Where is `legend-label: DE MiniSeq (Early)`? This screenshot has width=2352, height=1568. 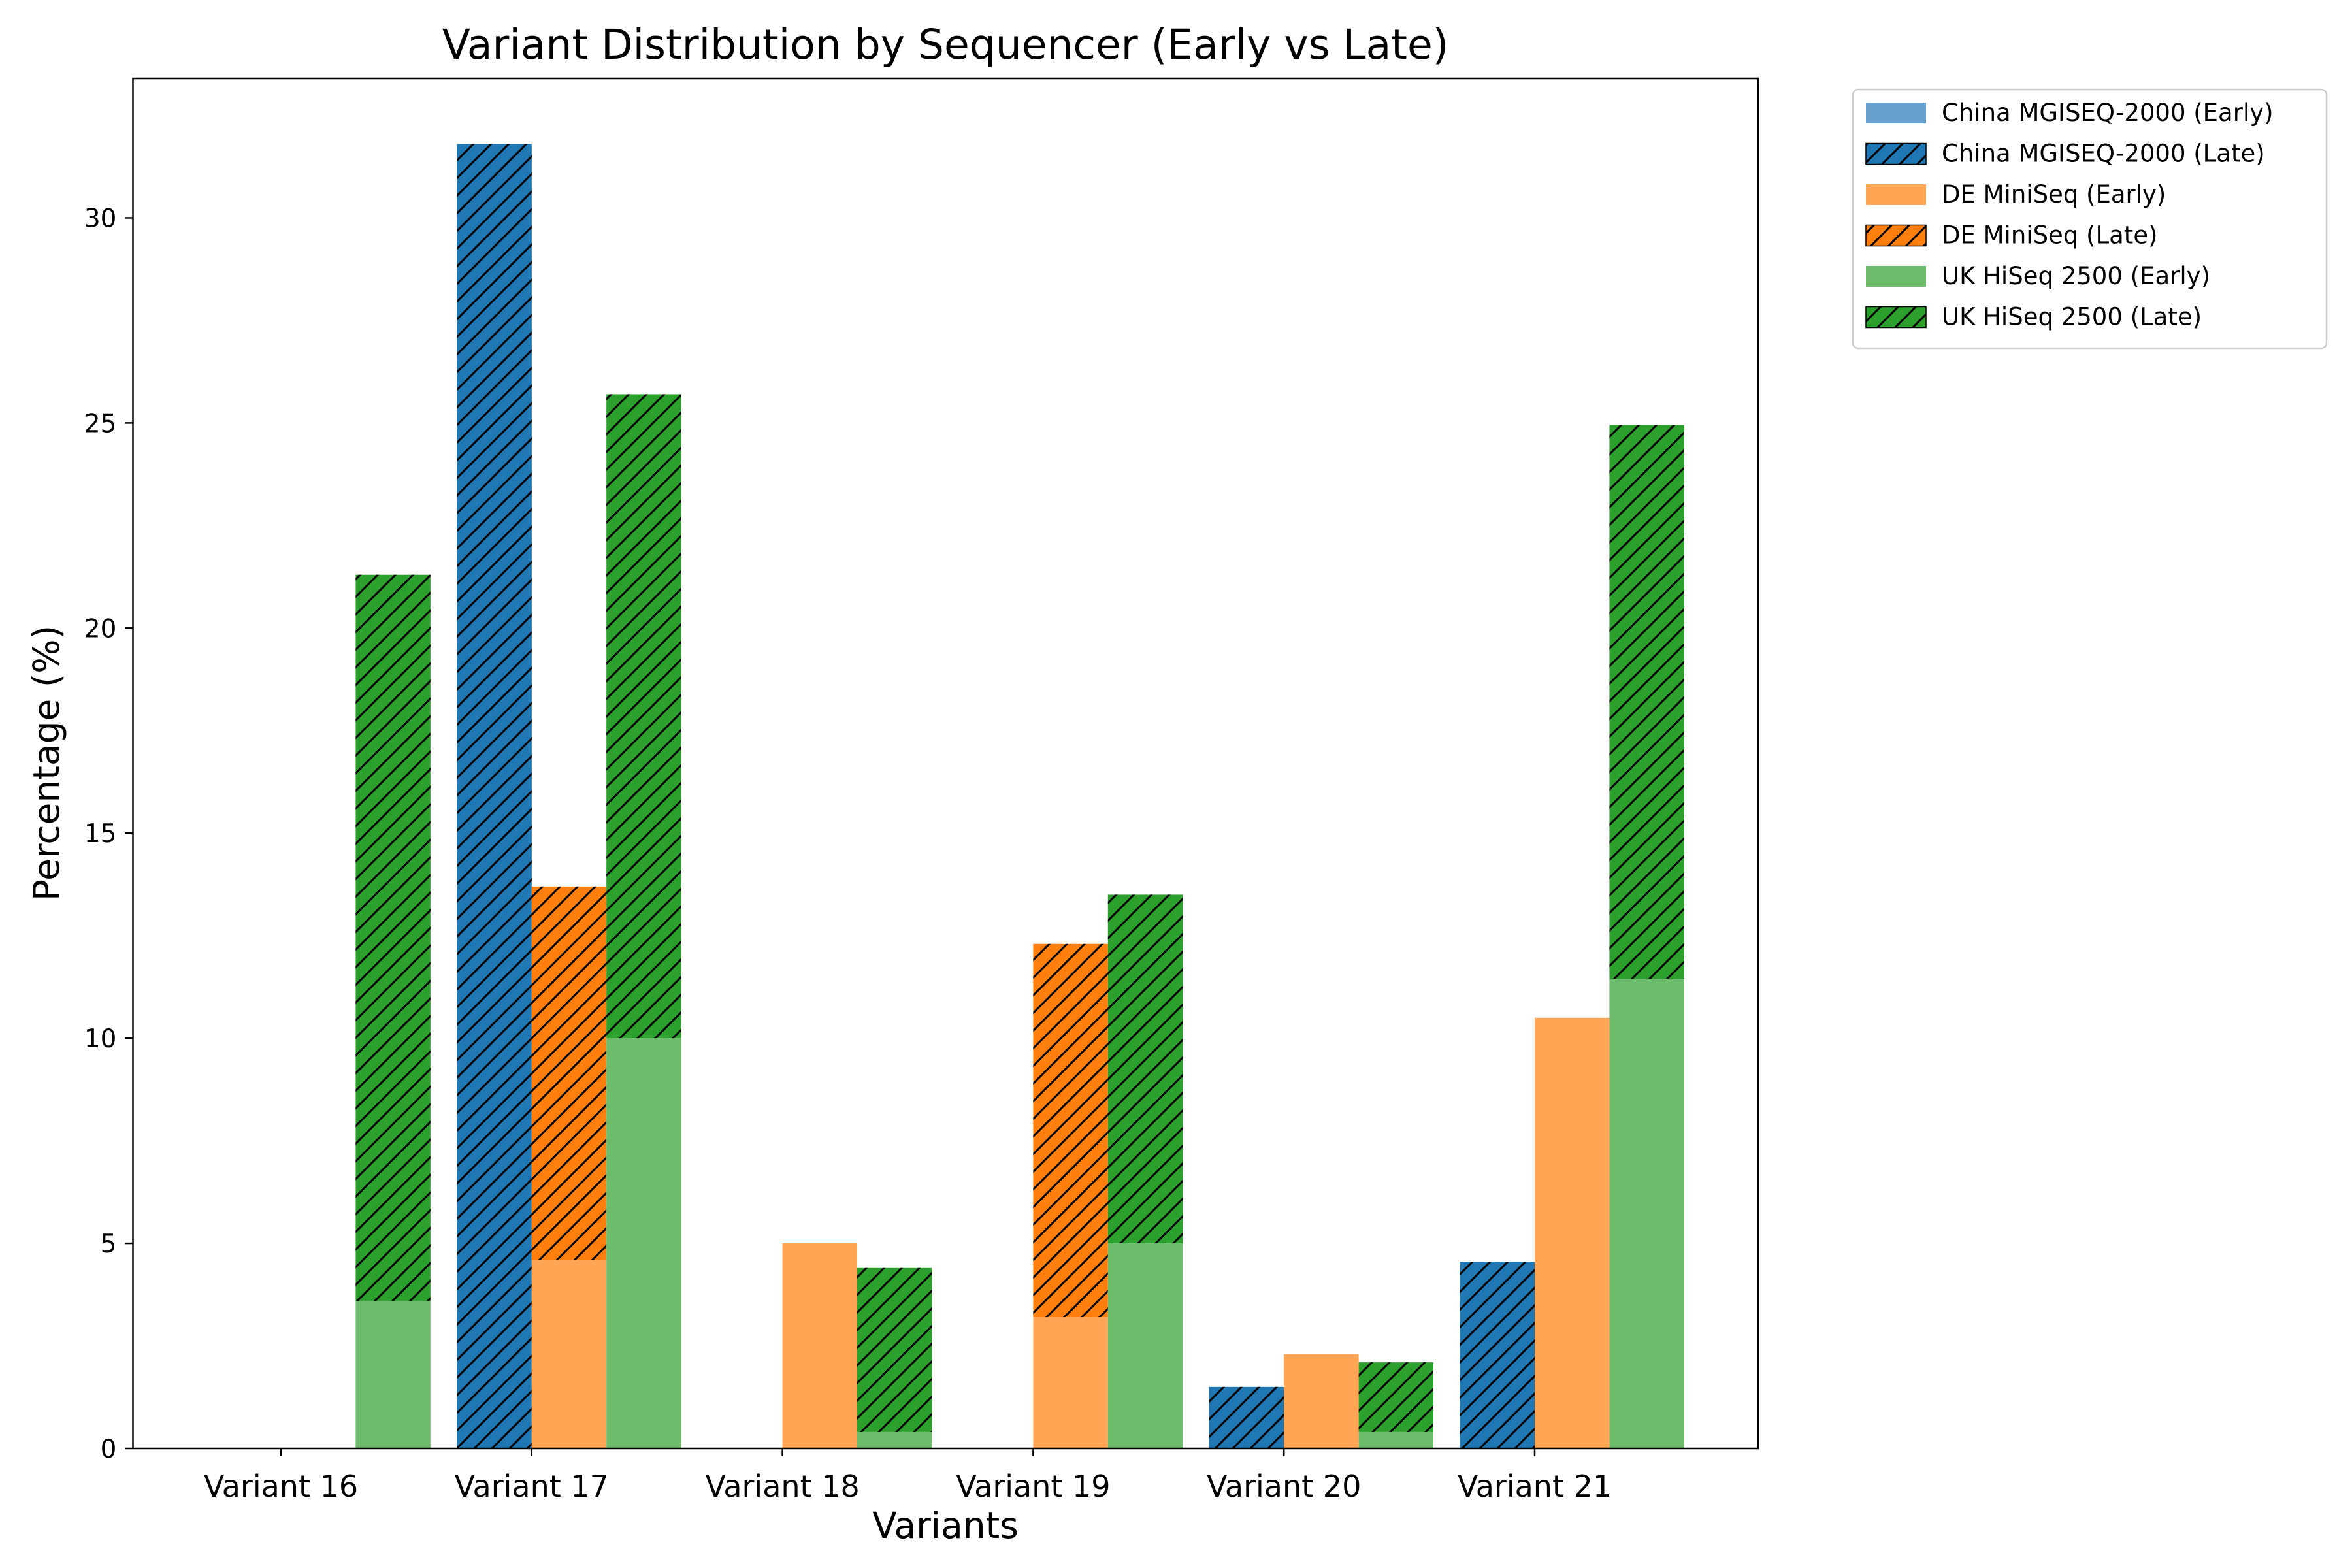
legend-label: DE MiniSeq (Early) is located at coordinates (2054, 194).